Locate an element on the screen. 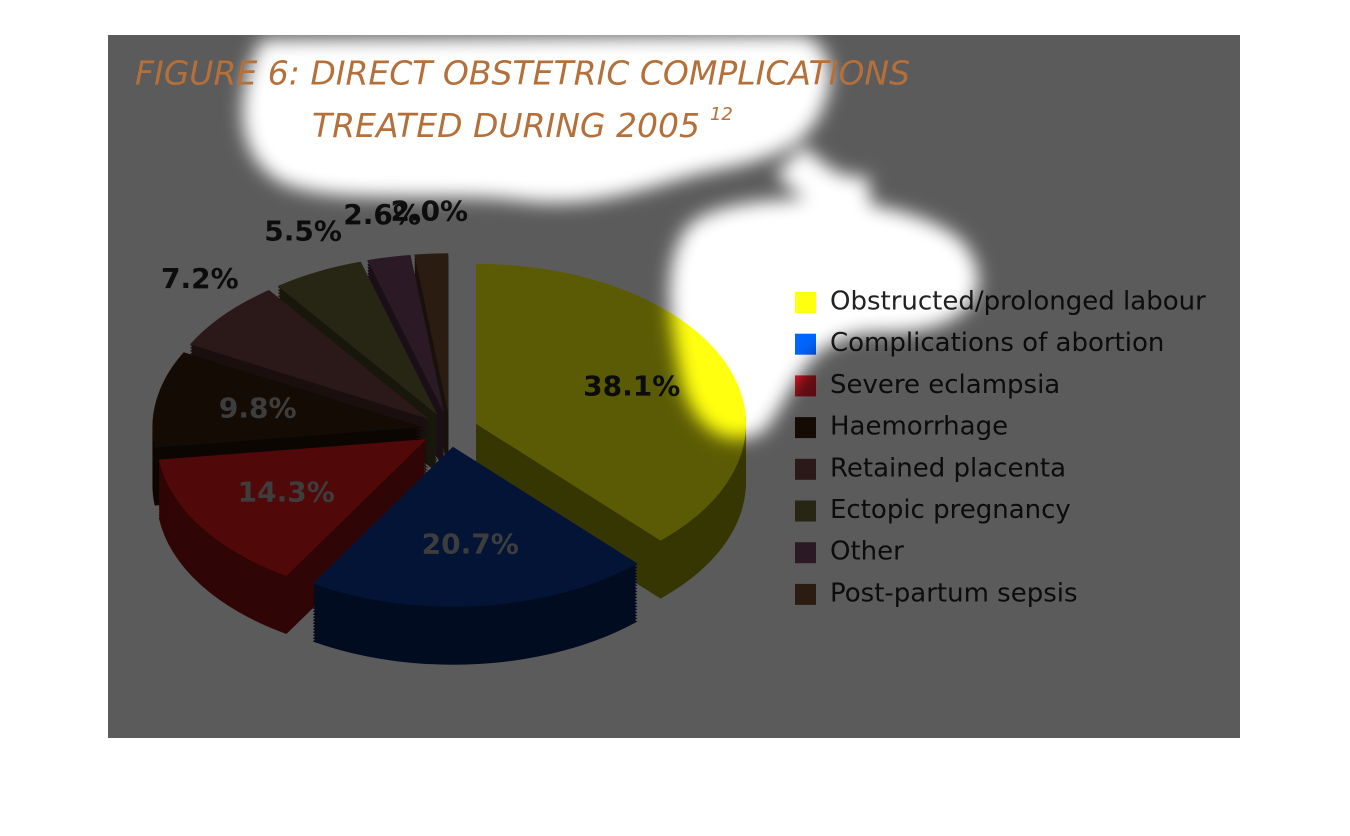  chart-title: FIGURE 6: DIRECT OBSTETRIC COMPLICATIONS is located at coordinates (522, 73).